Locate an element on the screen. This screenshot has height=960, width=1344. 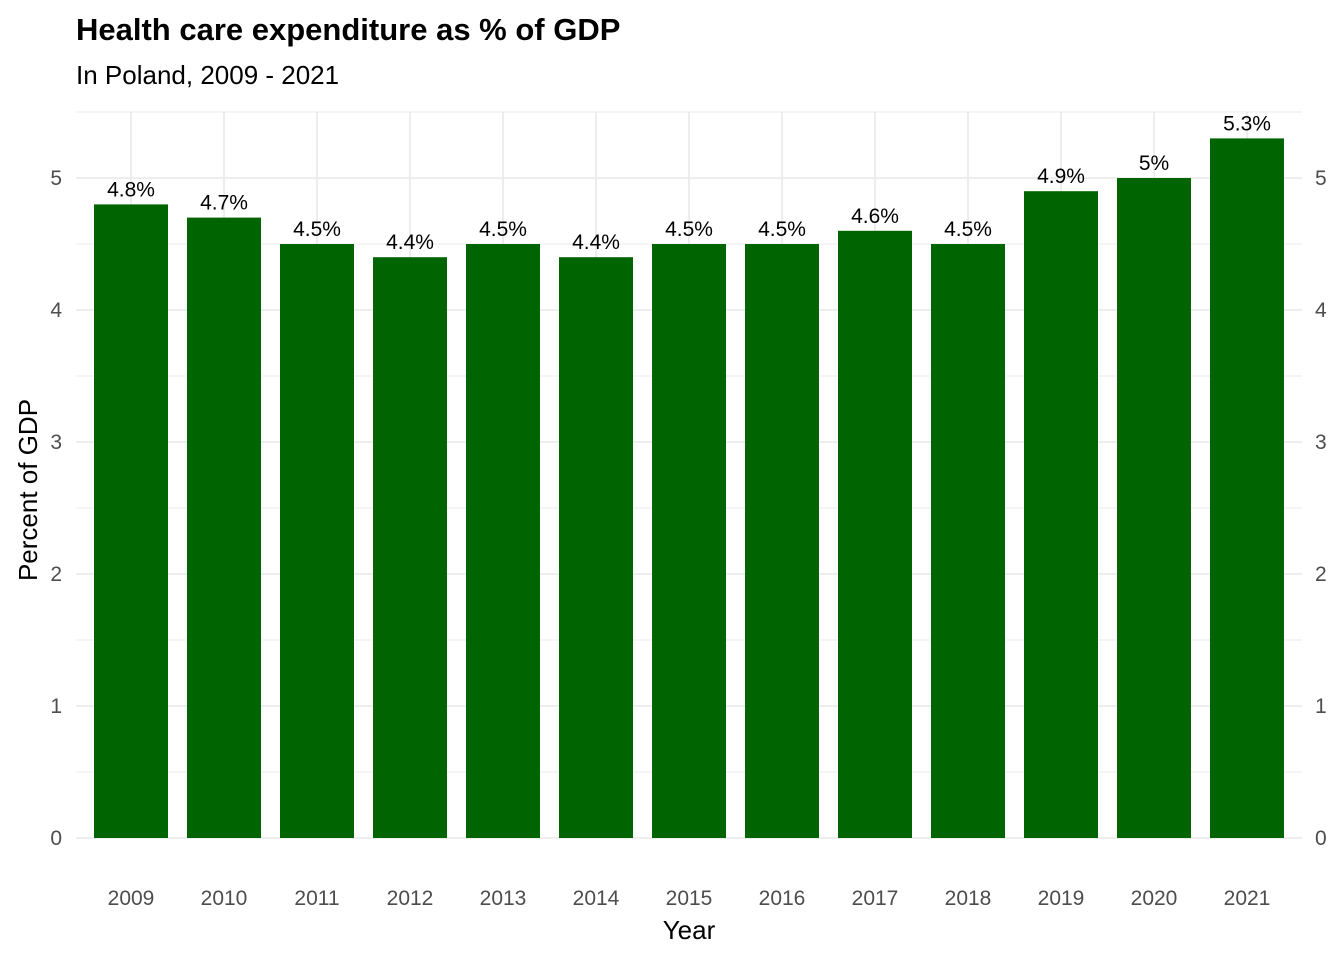
y-axis-title: Percent of GDP is located at coordinates (28, 490).